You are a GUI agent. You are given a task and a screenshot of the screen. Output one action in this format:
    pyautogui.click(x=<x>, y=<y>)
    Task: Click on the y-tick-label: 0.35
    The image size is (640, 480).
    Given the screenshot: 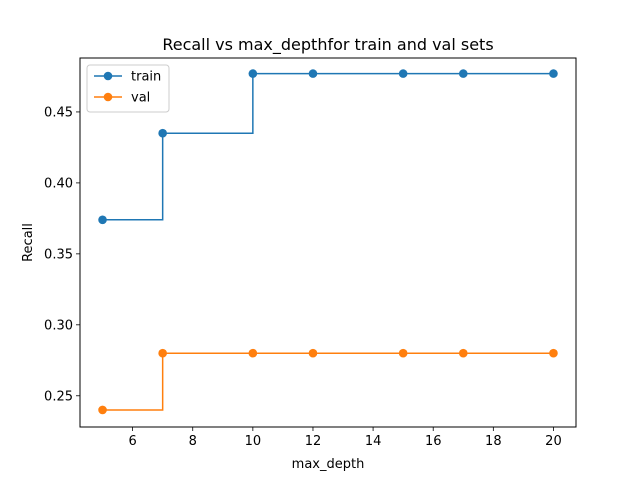 What is the action you would take?
    pyautogui.click(x=58, y=254)
    